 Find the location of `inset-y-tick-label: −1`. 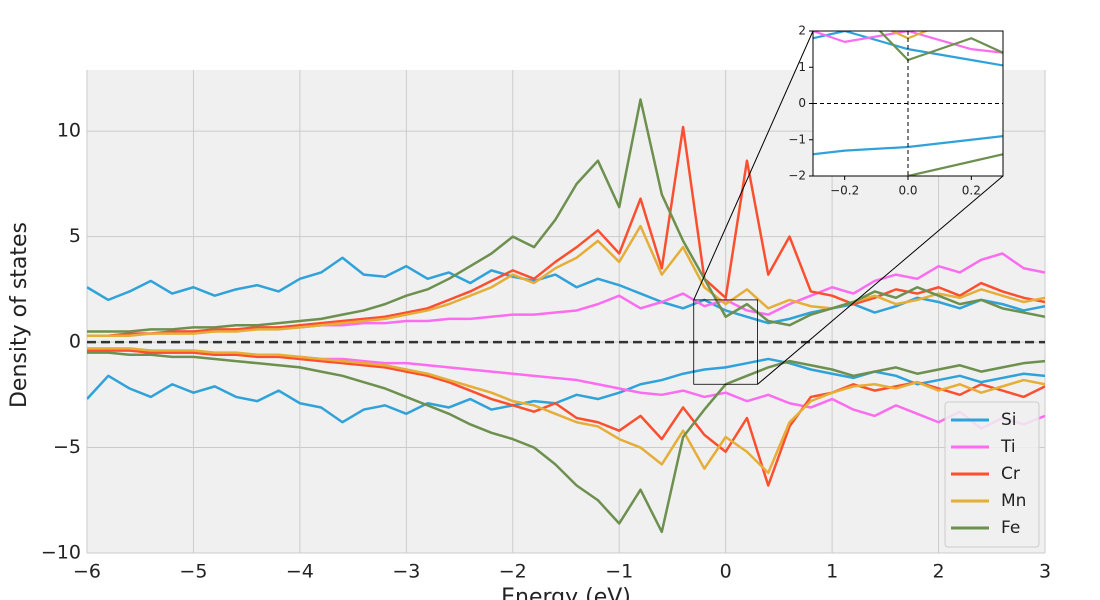

inset-y-tick-label: −1 is located at coordinates (797, 139).